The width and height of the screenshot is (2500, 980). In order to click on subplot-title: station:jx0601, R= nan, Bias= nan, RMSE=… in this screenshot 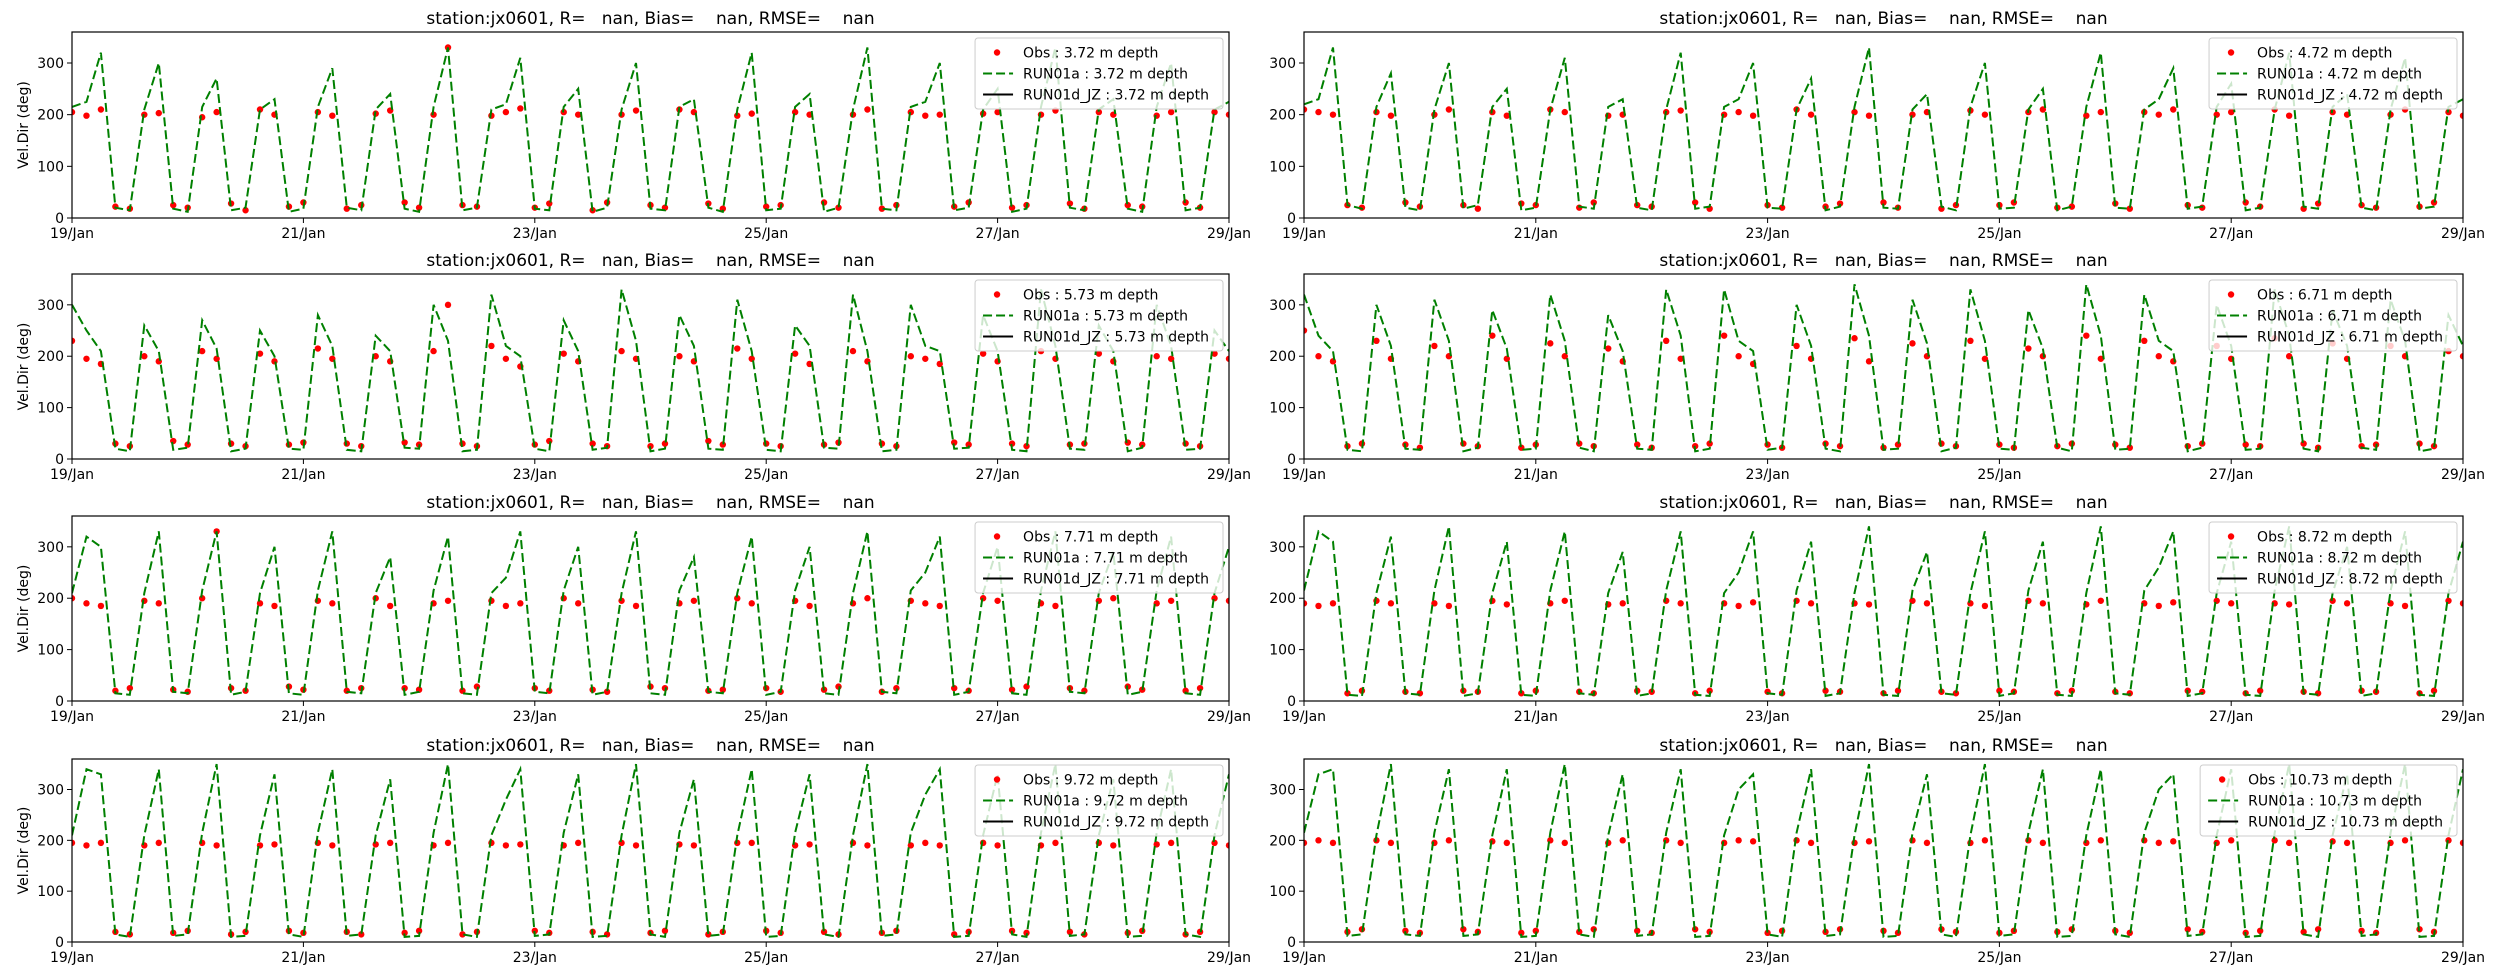, I will do `click(650, 503)`.